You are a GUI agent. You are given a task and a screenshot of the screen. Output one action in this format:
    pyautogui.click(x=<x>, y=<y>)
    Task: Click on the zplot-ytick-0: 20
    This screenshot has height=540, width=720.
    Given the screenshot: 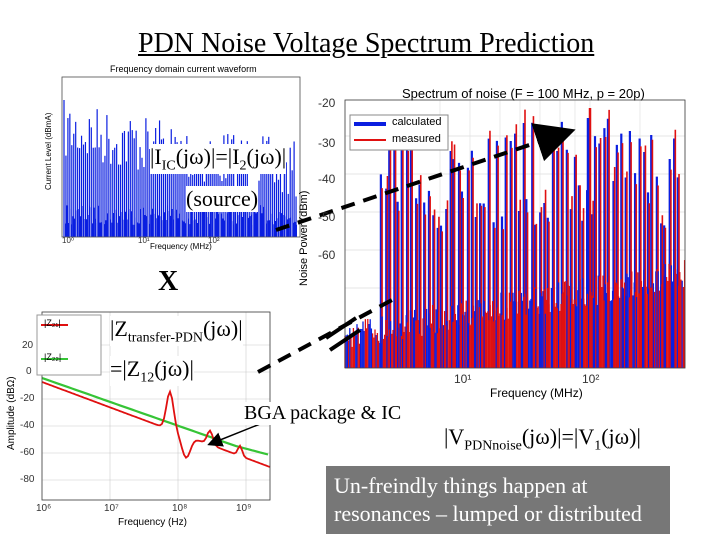 What is the action you would take?
    pyautogui.click(x=28, y=345)
    